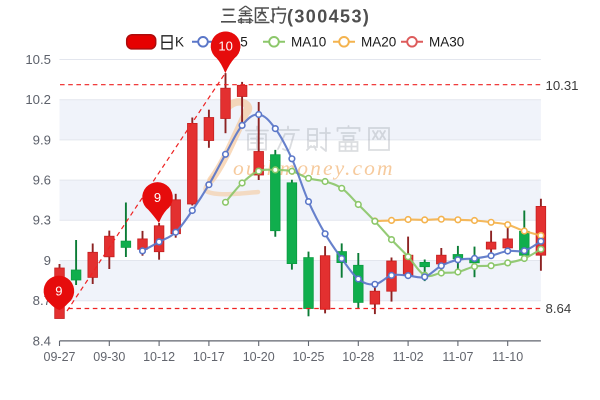 This screenshot has height=400, width=600. I want to click on svg-text: 10.2, so click(38, 99).